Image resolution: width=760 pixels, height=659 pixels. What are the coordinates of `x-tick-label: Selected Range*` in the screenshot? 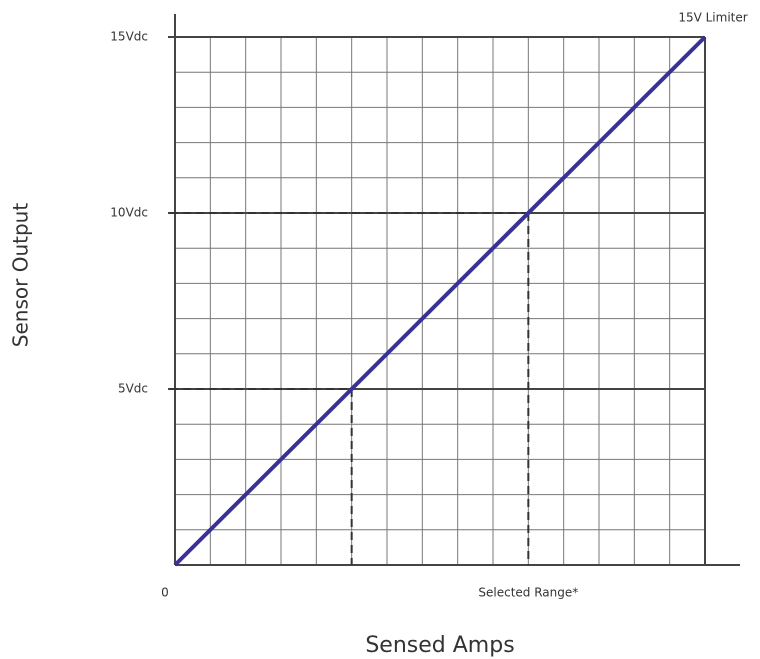 It's located at (528, 593).